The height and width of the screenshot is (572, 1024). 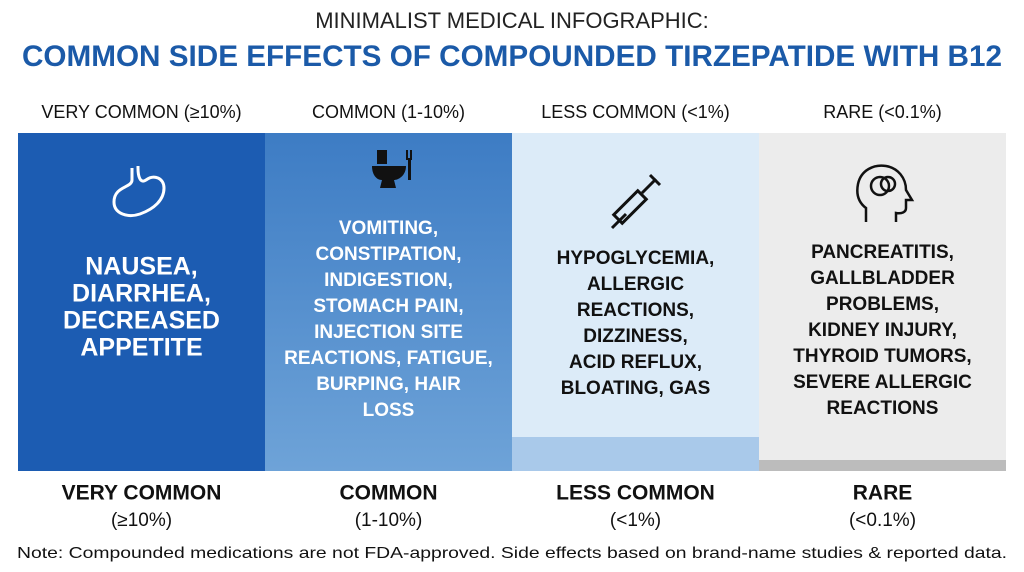 What do you see at coordinates (142, 493) in the screenshot?
I see `frequency-label: VERY COMMON` at bounding box center [142, 493].